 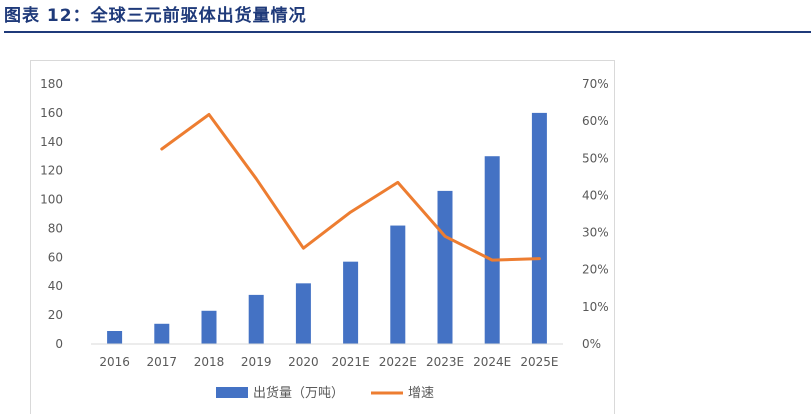 What do you see at coordinates (162, 362) in the screenshot?
I see `x-tick-label: 2017` at bounding box center [162, 362].